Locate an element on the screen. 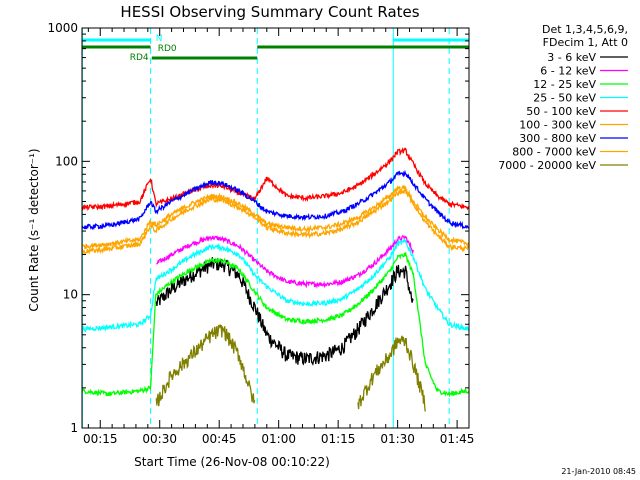  flag-label-n: N is located at coordinates (159, 39).